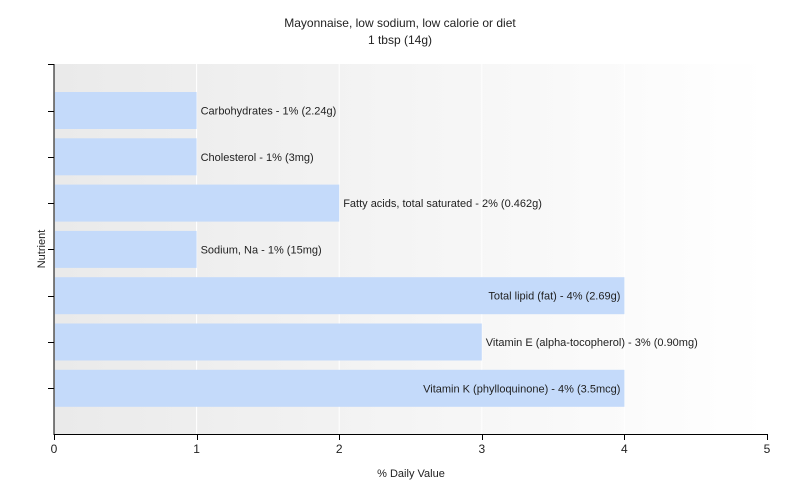  What do you see at coordinates (481, 449) in the screenshot?
I see `x-tick-label: 3` at bounding box center [481, 449].